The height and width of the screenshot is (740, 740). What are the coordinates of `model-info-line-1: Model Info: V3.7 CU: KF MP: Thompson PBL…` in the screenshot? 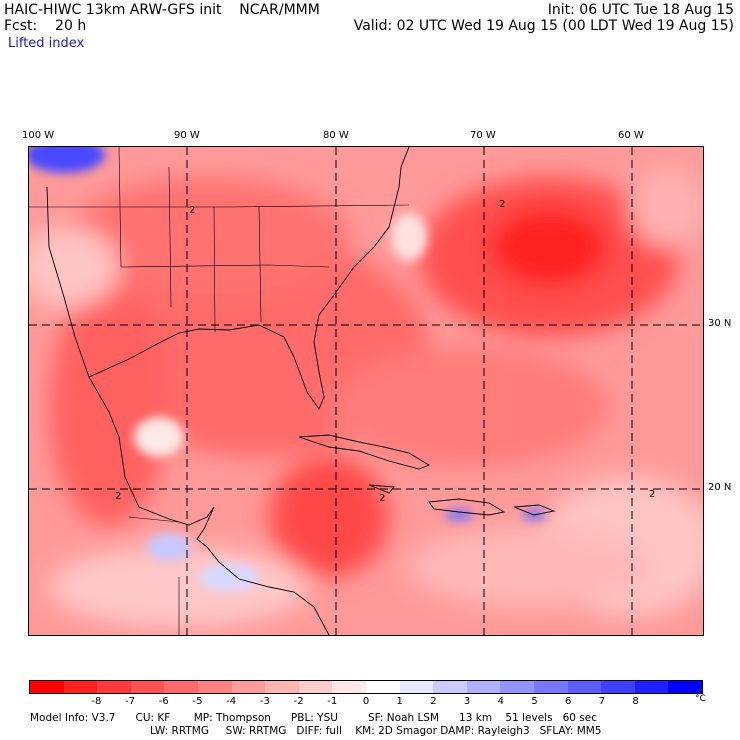 It's located at (313, 718).